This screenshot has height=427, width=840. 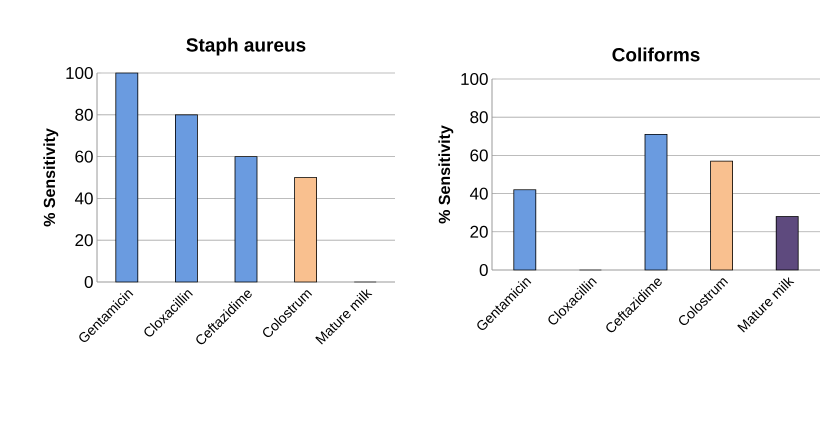 What do you see at coordinates (246, 47) in the screenshot?
I see `chart-title: Staph aureus` at bounding box center [246, 47].